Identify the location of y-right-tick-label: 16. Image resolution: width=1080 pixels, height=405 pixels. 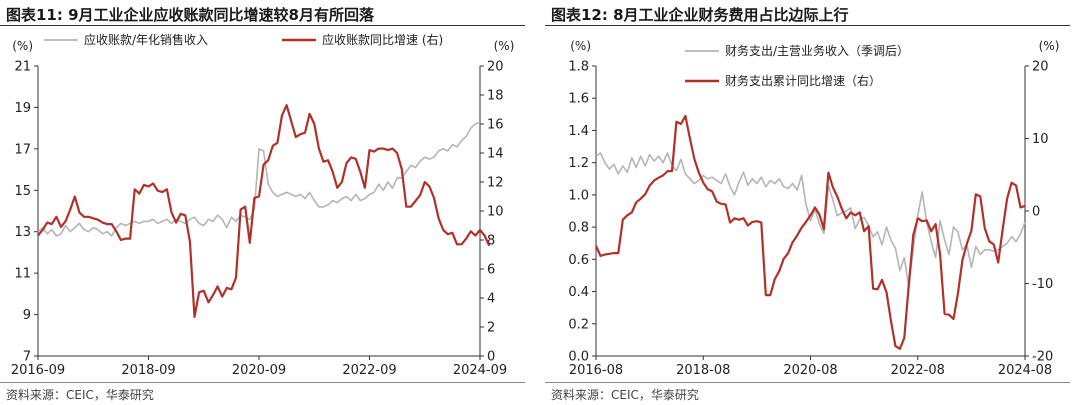
(495, 125).